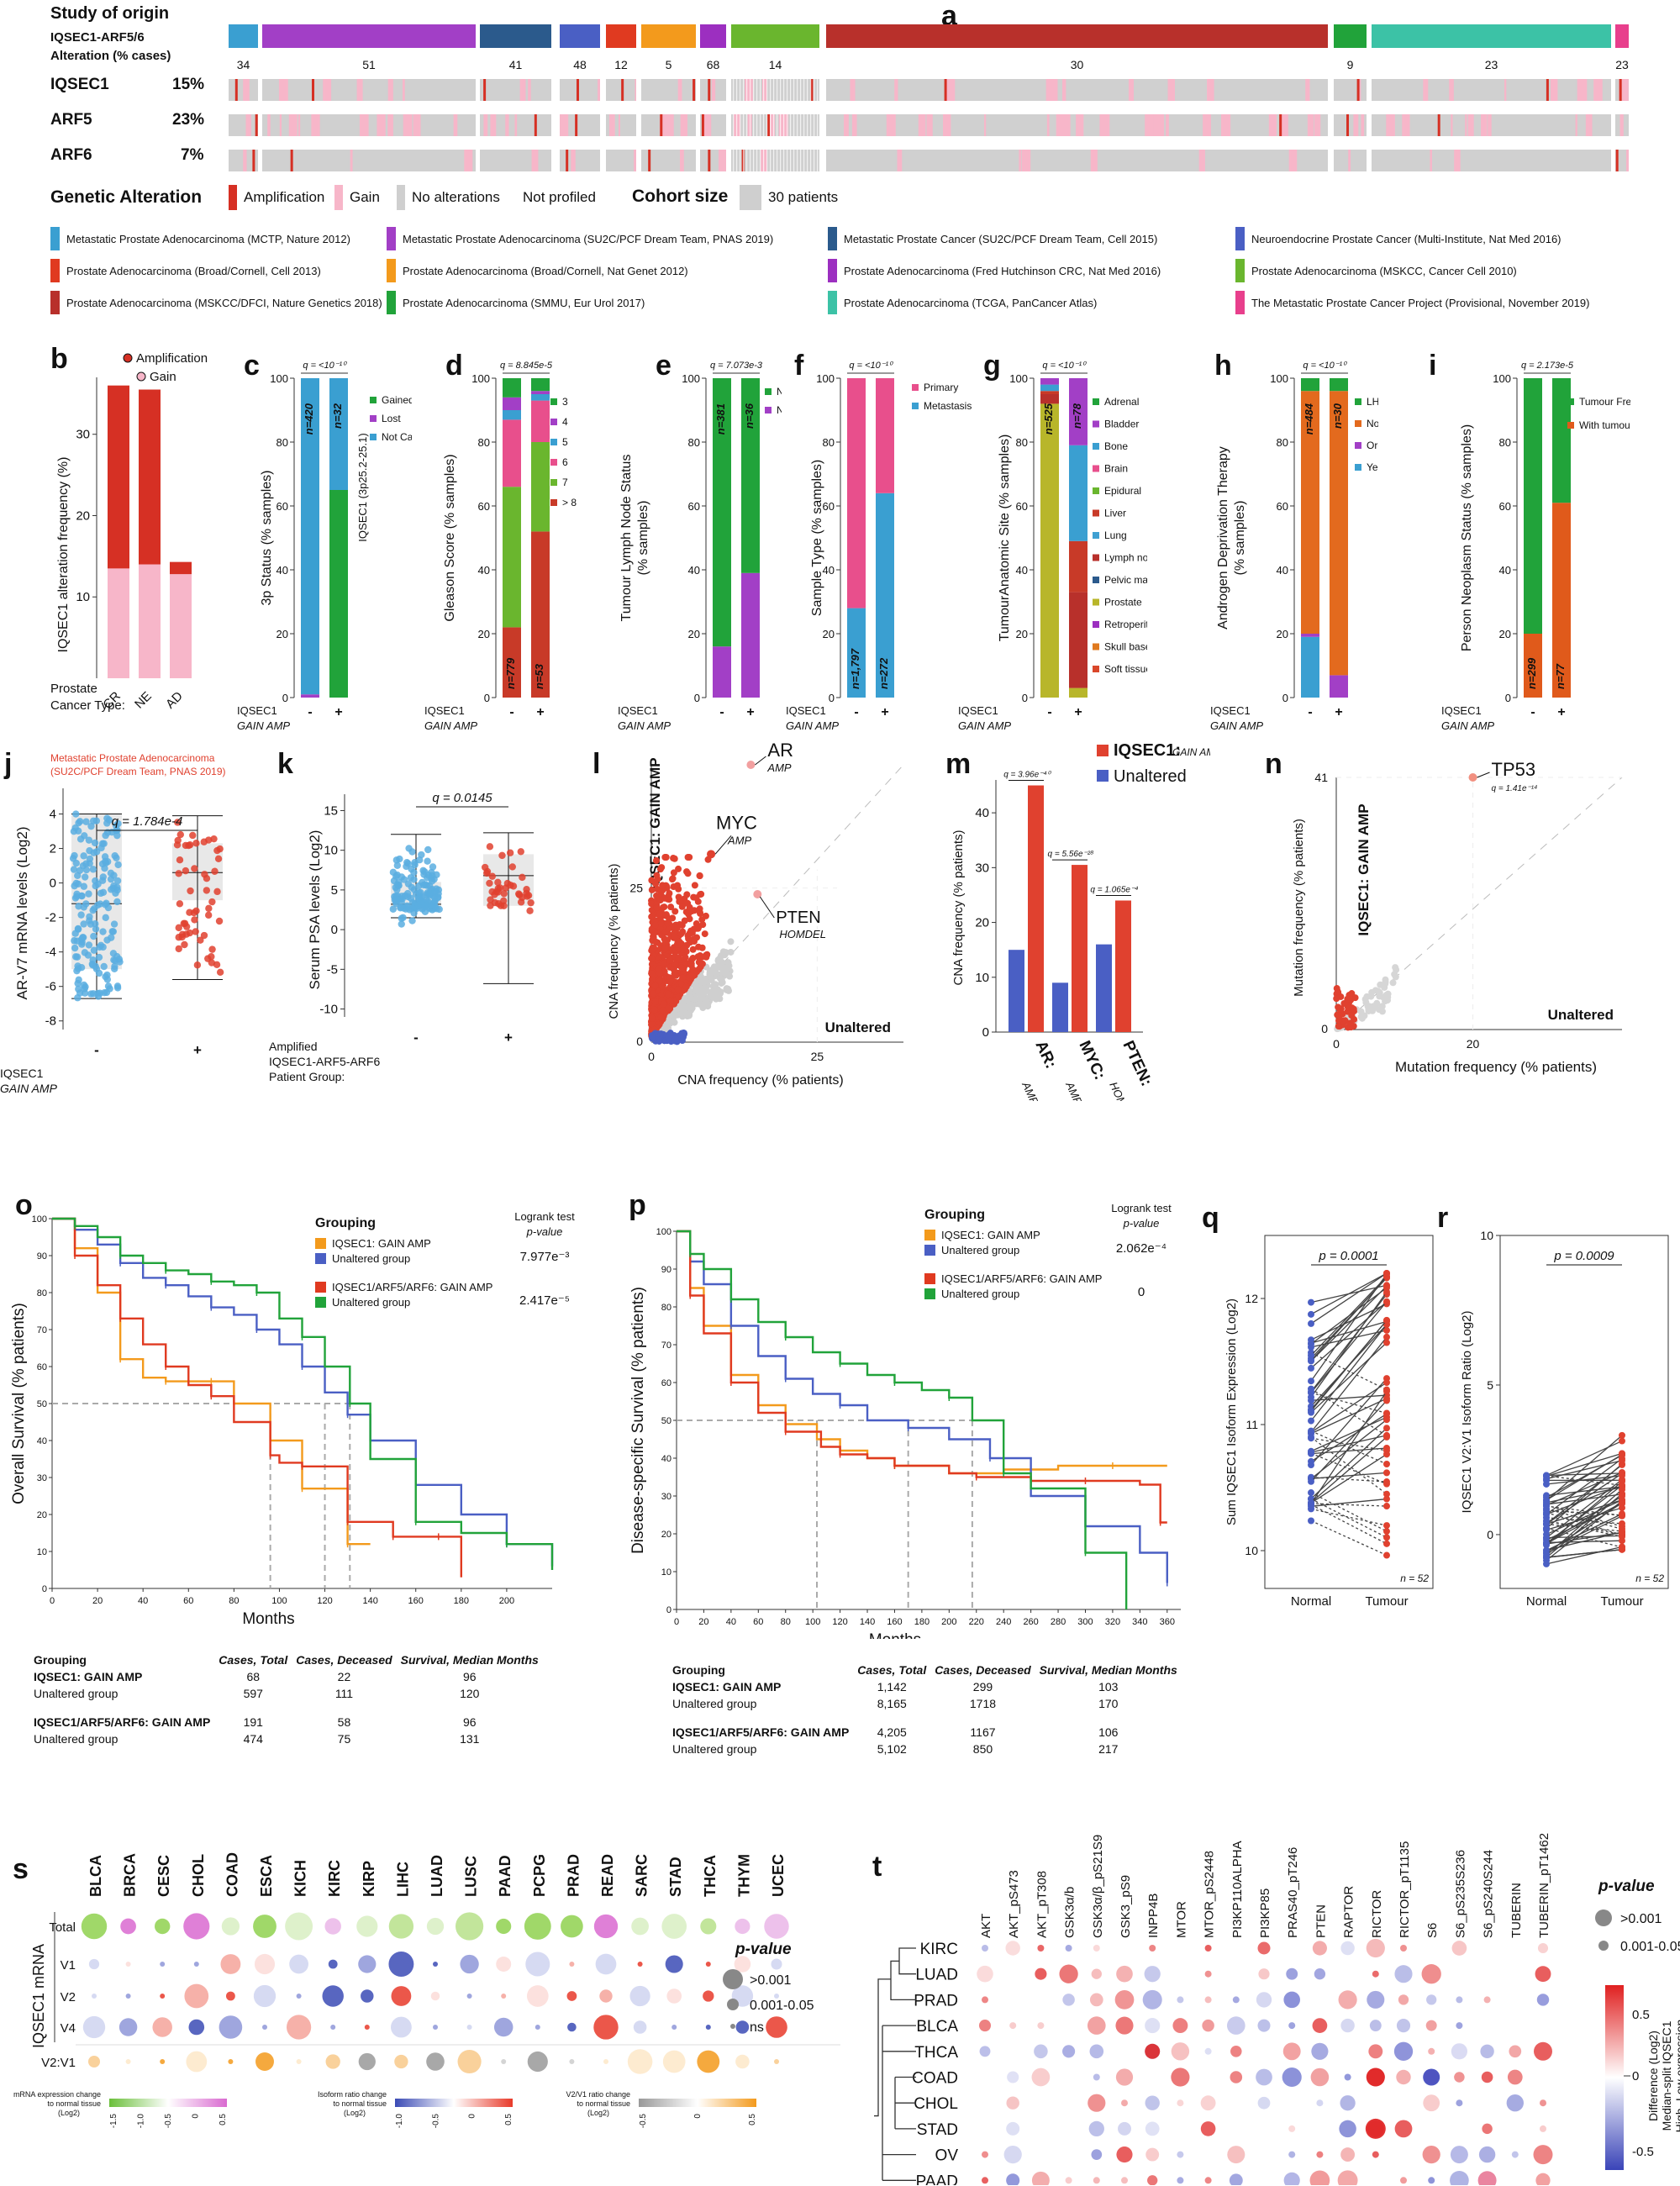 The image size is (1680, 2186). What do you see at coordinates (643, 2121) in the screenshot?
I see `s-cb-tick: -0.5` at bounding box center [643, 2121].